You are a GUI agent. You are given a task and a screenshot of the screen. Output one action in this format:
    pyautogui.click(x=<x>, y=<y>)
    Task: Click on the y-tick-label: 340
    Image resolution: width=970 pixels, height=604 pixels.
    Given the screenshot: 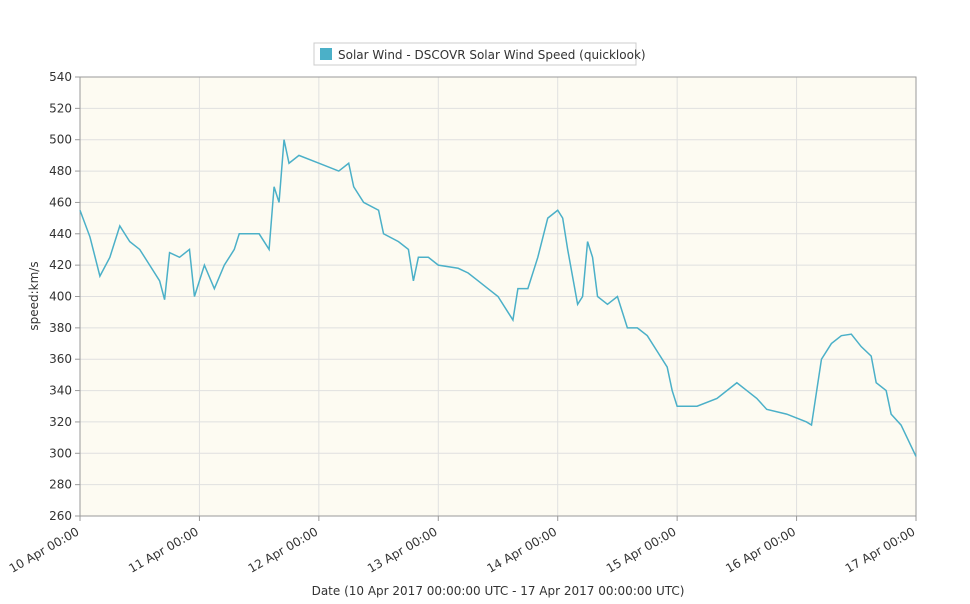 What is the action you would take?
    pyautogui.click(x=60, y=391)
    